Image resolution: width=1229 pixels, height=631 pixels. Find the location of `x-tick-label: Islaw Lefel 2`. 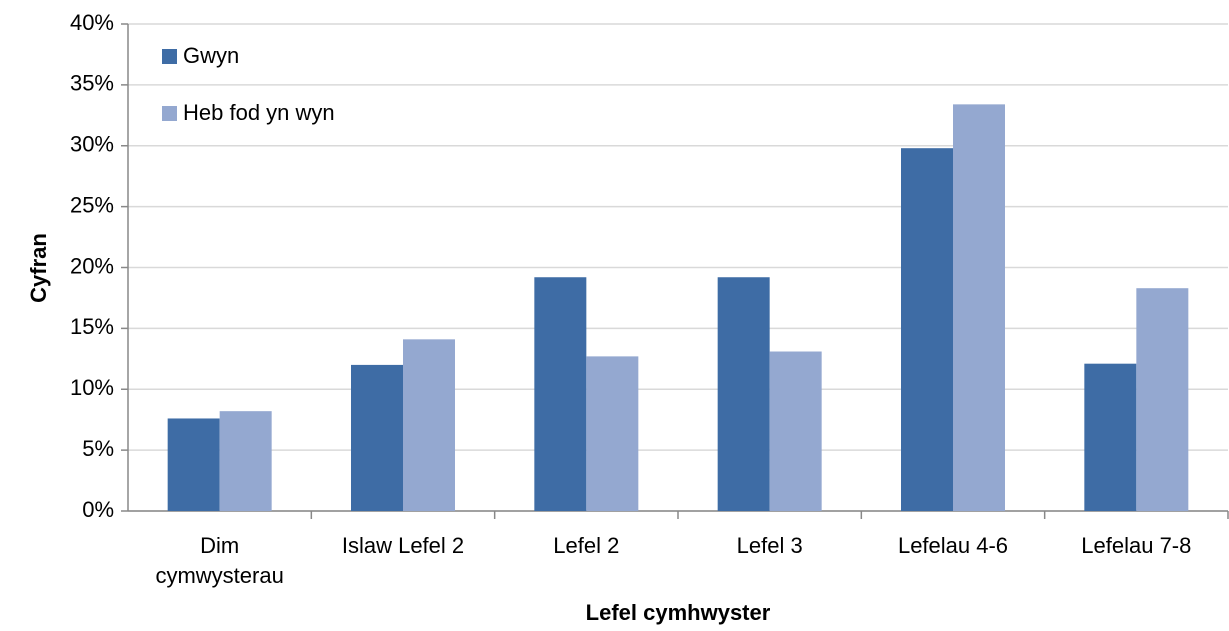

x-tick-label: Islaw Lefel 2 is located at coordinates (403, 545).